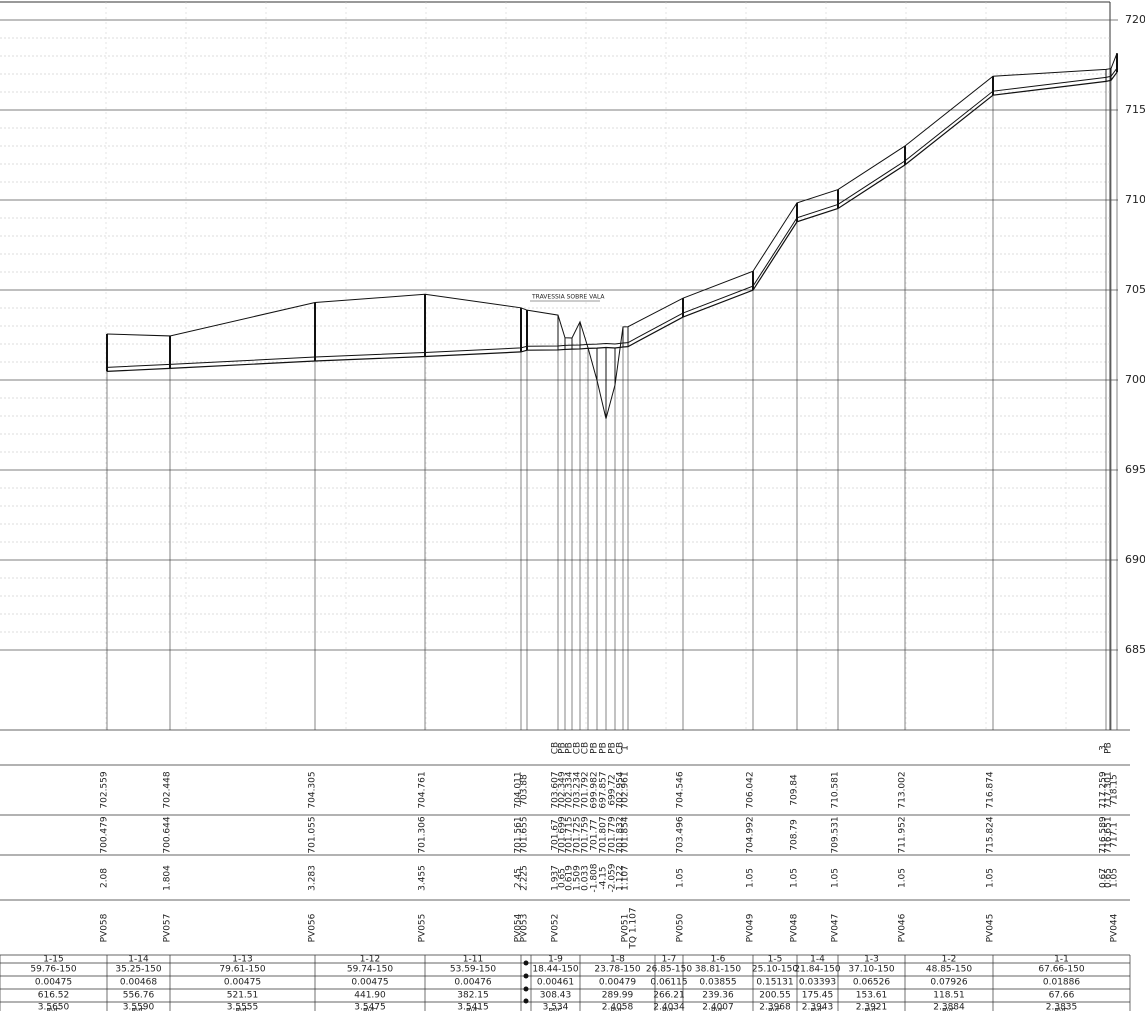  Describe the element at coordinates (1135, 379) in the screenshot. I see `axis-label: 700` at that location.